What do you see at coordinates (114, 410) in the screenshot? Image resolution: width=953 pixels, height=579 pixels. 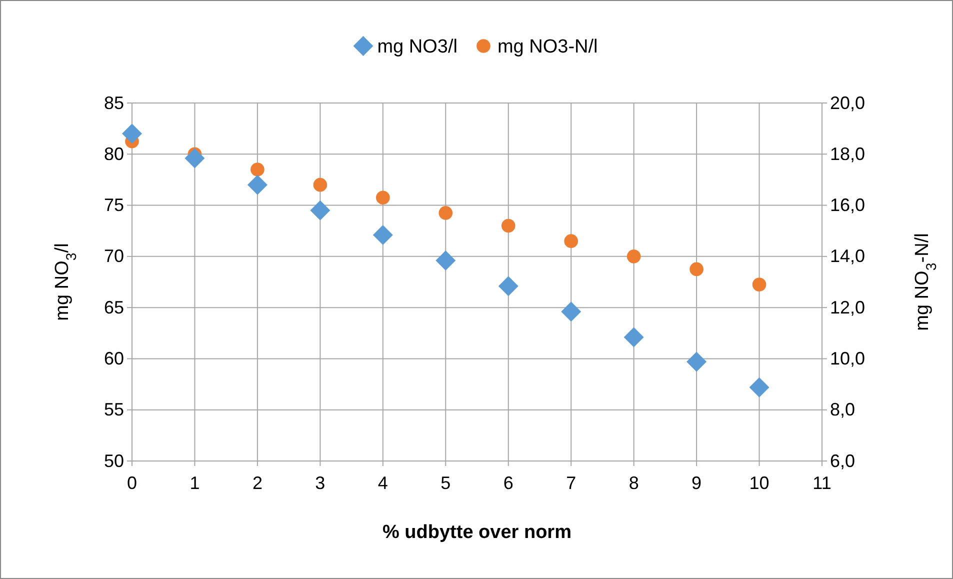 I see `y-tick-label: 55` at bounding box center [114, 410].